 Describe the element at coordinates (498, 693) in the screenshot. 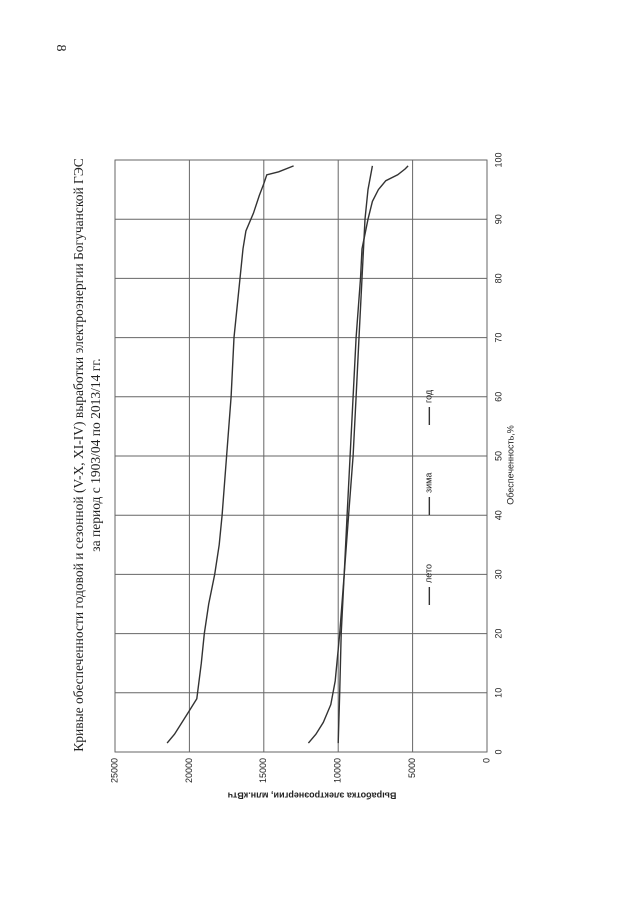

I see `x-tick-label: 10` at that location.